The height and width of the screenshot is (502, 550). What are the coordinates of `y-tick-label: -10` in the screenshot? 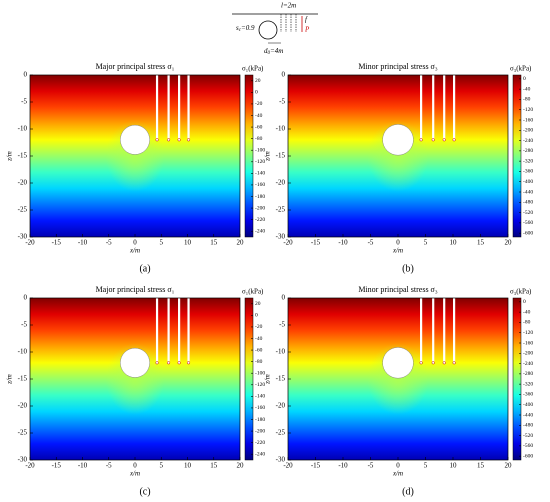 It's located at (281, 352).